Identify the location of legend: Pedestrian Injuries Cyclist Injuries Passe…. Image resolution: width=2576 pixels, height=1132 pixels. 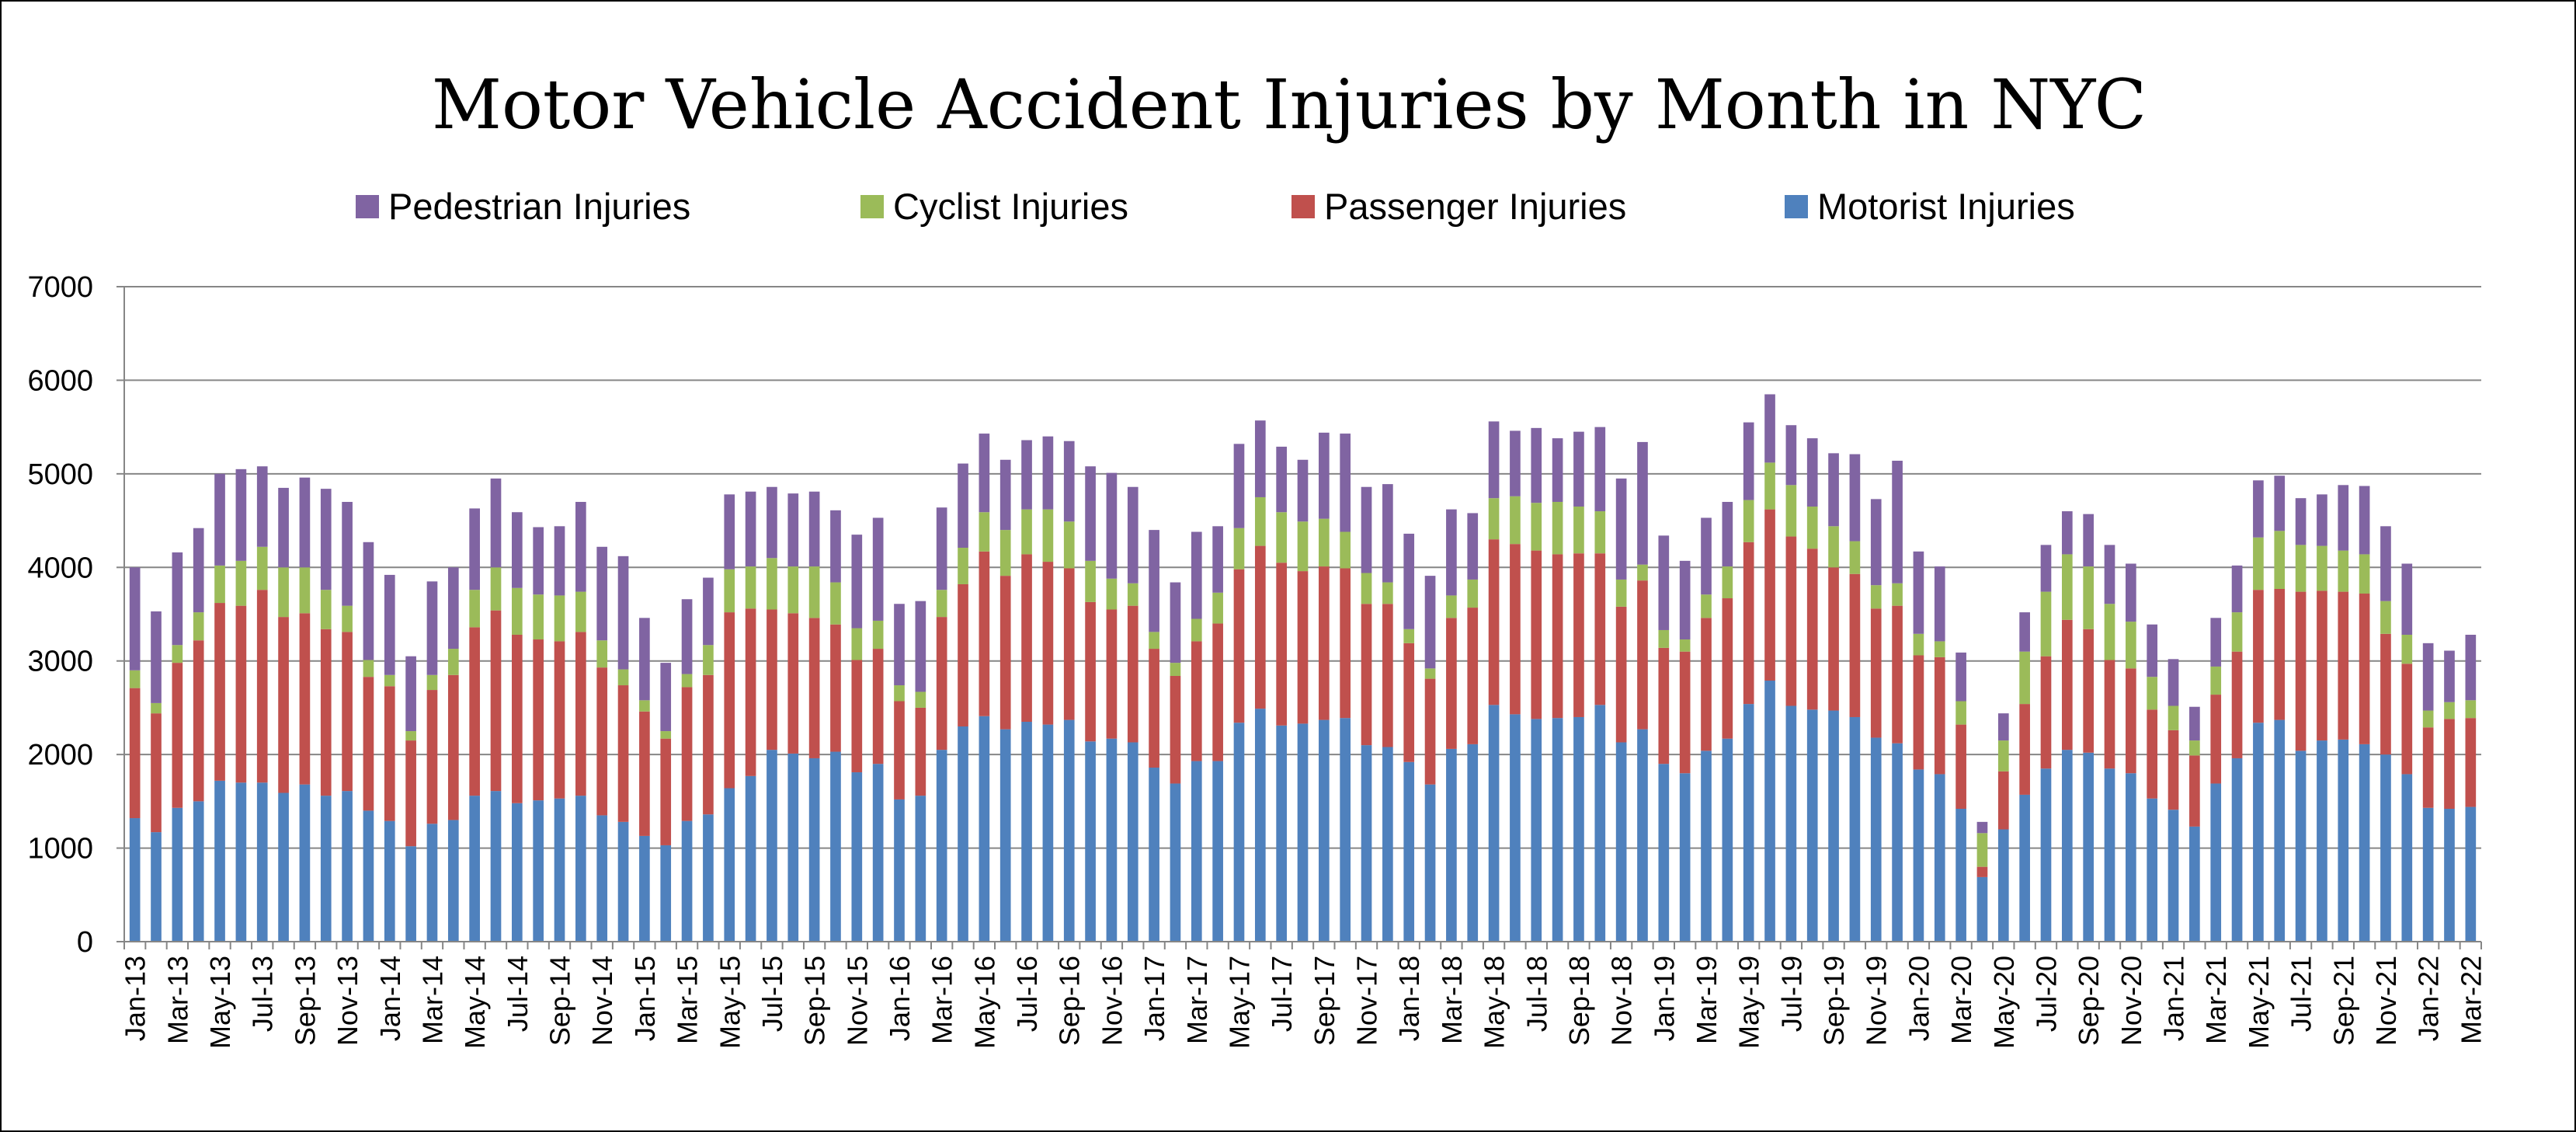
(1215, 207).